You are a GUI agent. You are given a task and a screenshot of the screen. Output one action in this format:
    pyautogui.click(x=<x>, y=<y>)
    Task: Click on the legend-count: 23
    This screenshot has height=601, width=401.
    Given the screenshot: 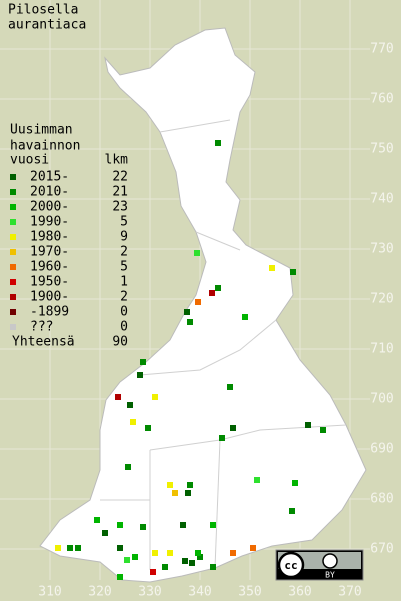 What is the action you would take?
    pyautogui.click(x=120, y=207)
    